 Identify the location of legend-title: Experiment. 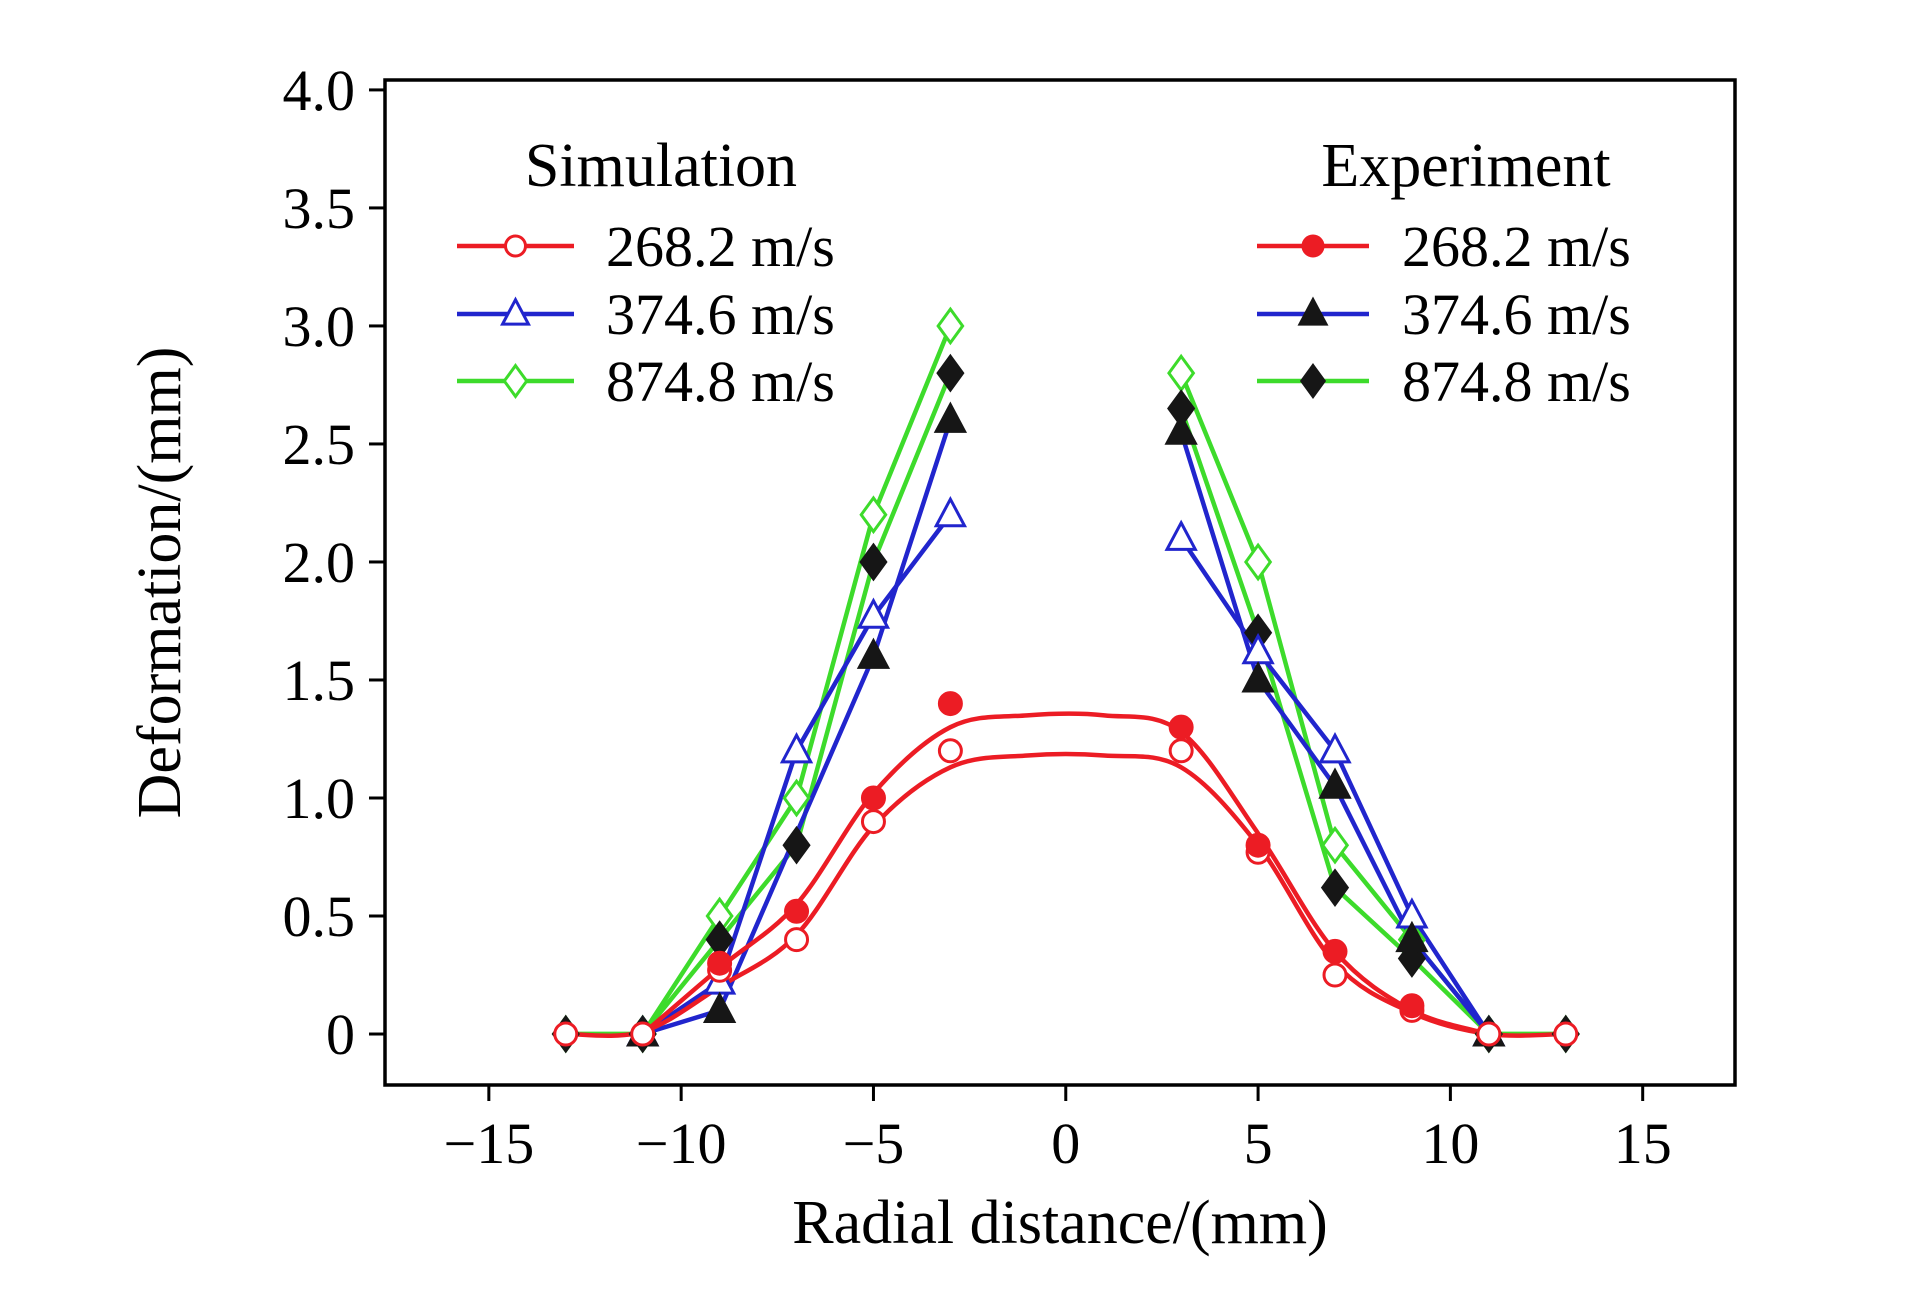
(1465, 166).